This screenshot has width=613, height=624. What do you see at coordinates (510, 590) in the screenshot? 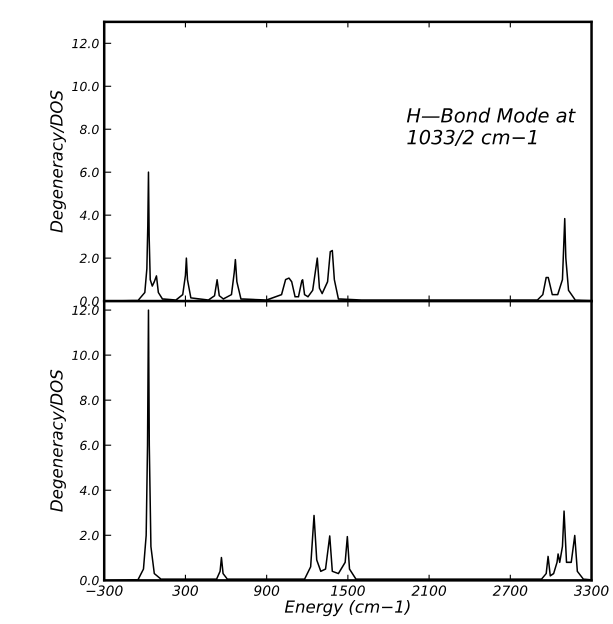
I see `x-tick-label: 2700` at bounding box center [510, 590].